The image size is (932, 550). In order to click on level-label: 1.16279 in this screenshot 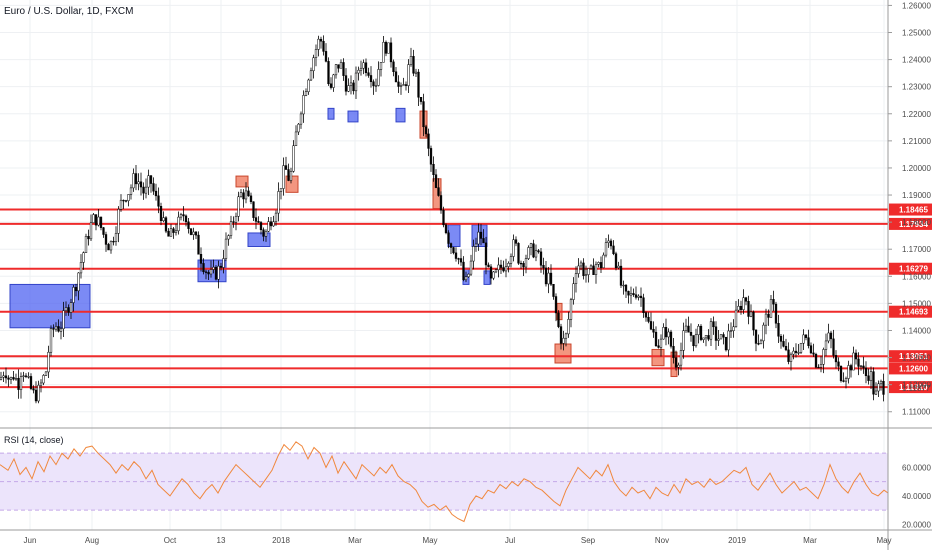, I will do `click(913, 269)`.